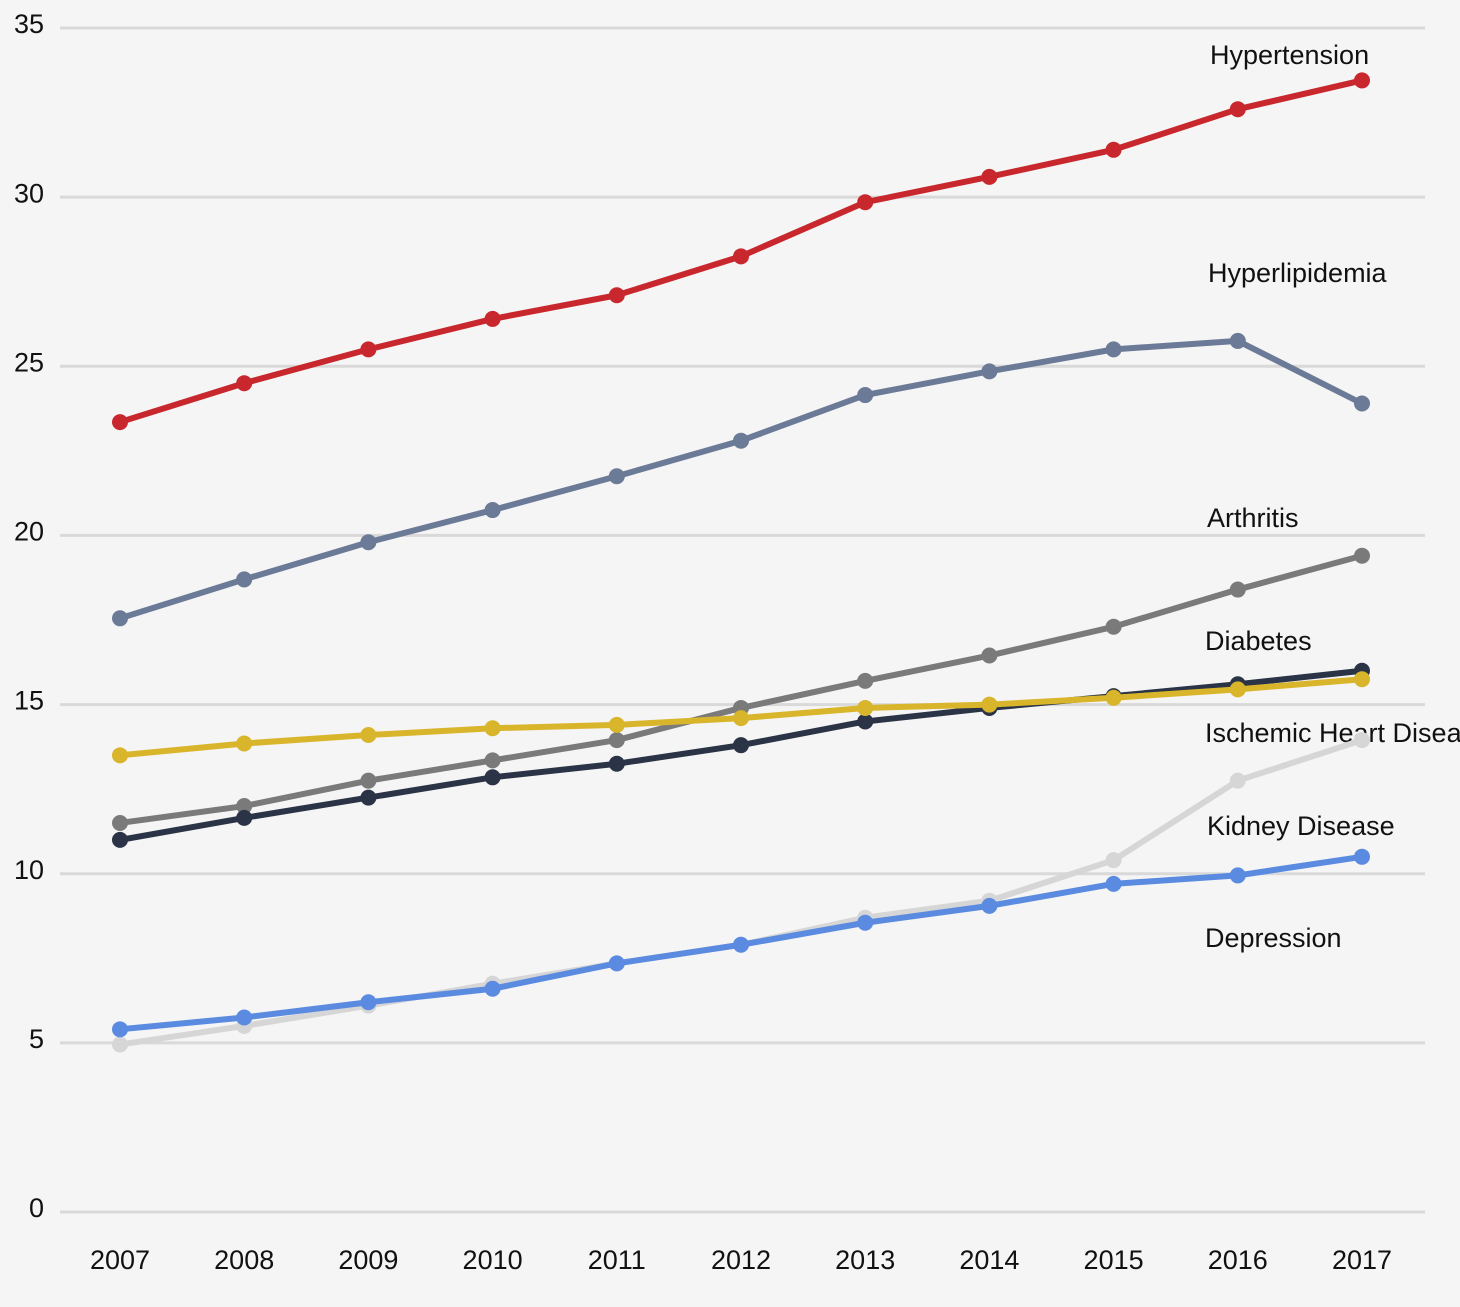  I want to click on series-label: Arthritis, so click(1253, 518).